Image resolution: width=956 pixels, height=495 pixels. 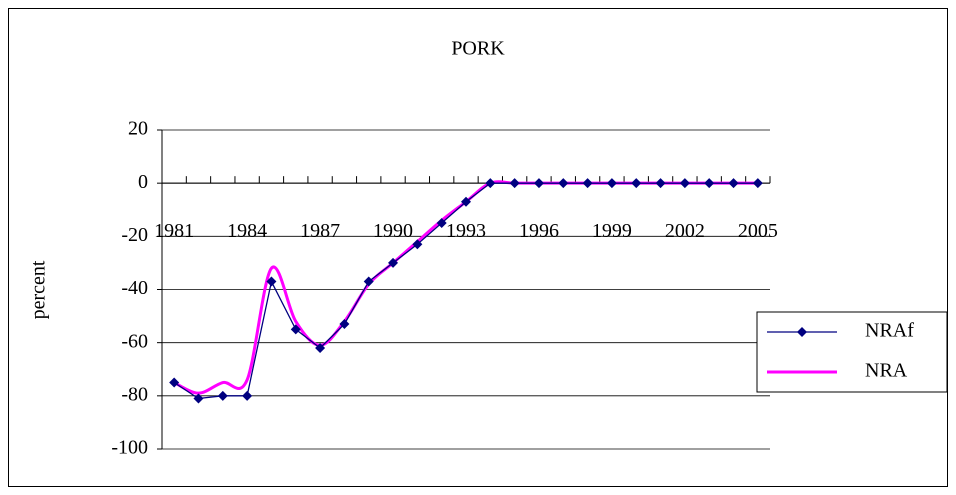 I want to click on x-tick-label: 1999, so click(x=612, y=231).